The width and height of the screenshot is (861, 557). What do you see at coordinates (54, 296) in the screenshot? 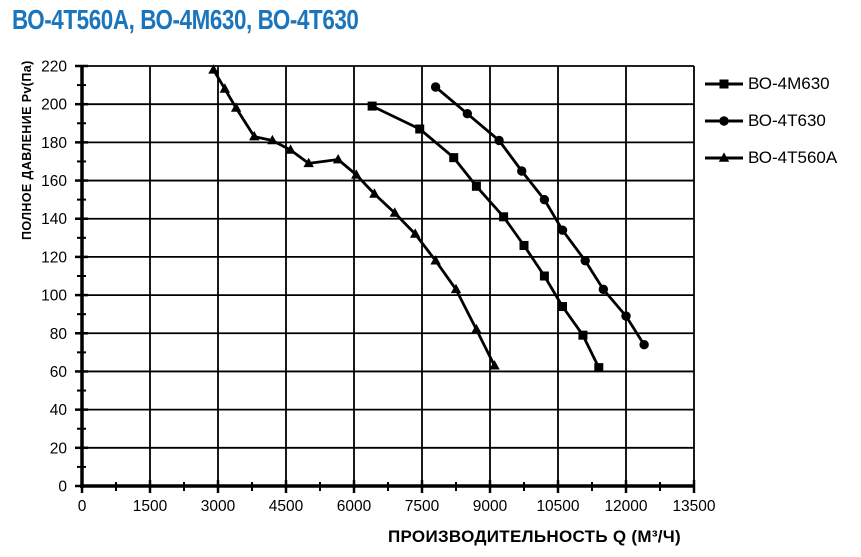
I see `svg-text: 100` at bounding box center [54, 296].